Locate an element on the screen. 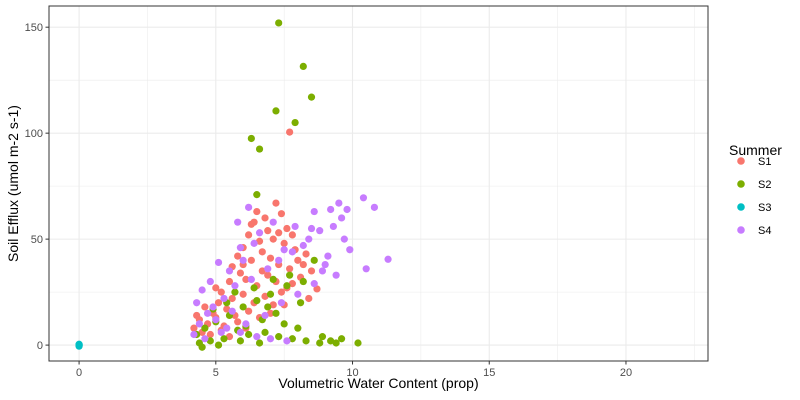  x-axis-title: Volumetric Water Content (prop) is located at coordinates (378, 383).